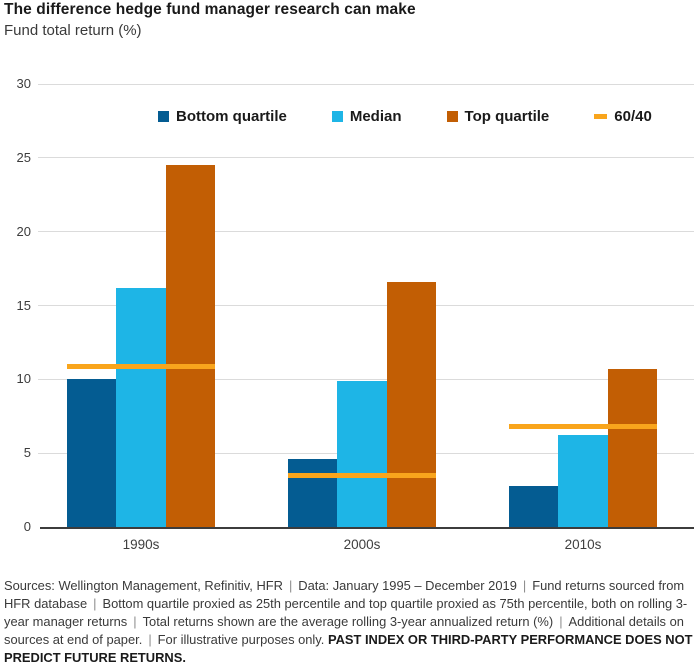  I want to click on chart-legend: Bottom quartile Median Top quartile 60/40, so click(405, 116).